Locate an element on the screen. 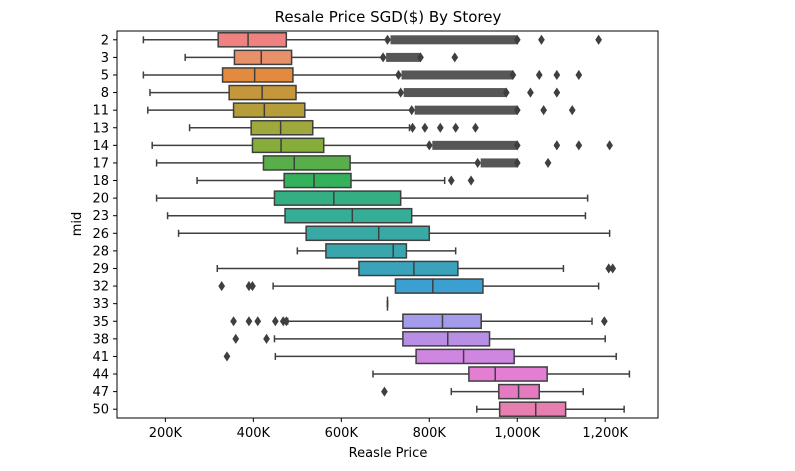 This screenshot has width=795, height=471. y-tick-label-13: 13 is located at coordinates (100, 128).